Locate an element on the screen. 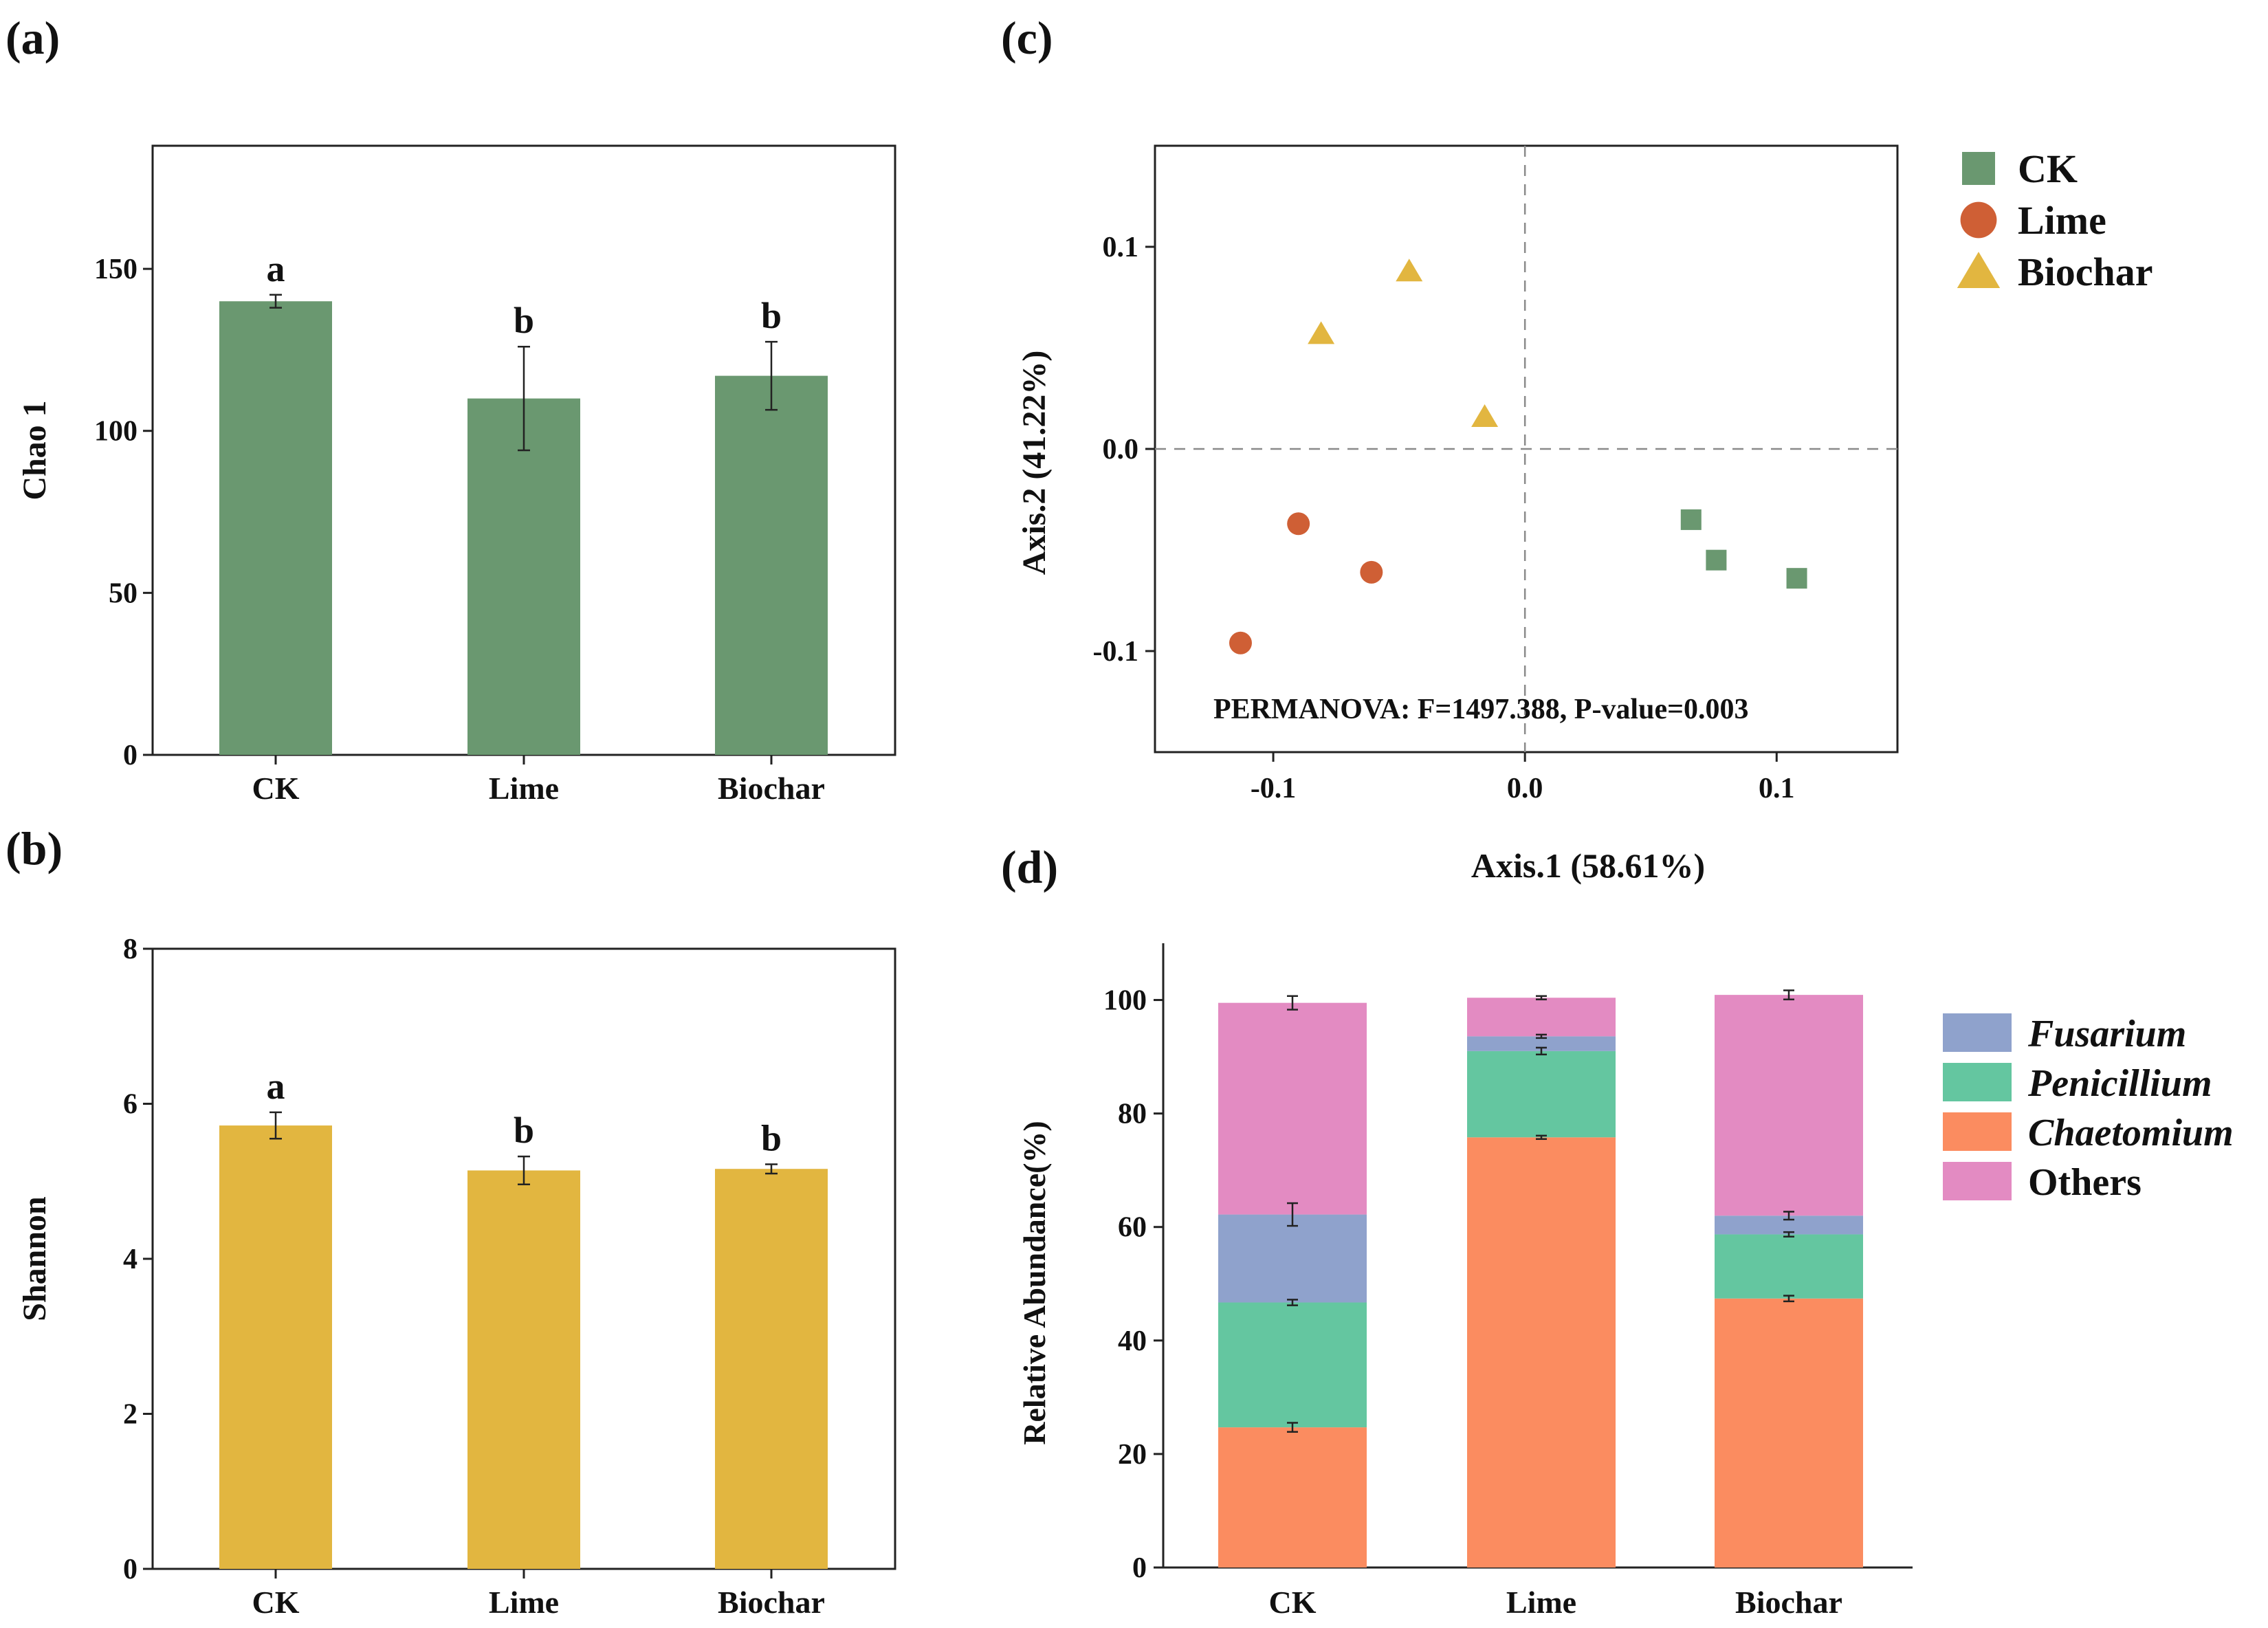 This screenshot has width=2268, height=1628. y-tick-label: 4 is located at coordinates (130, 1259).